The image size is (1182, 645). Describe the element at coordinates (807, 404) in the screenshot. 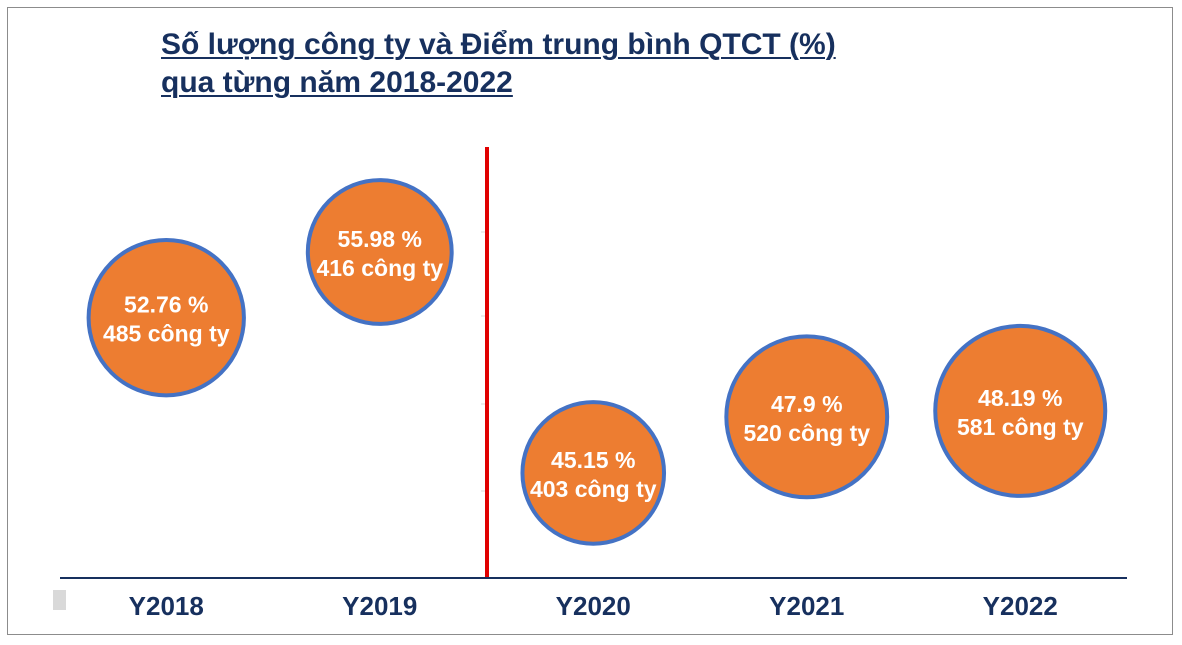

I see `bubble-score-label: 47.9 %` at that location.